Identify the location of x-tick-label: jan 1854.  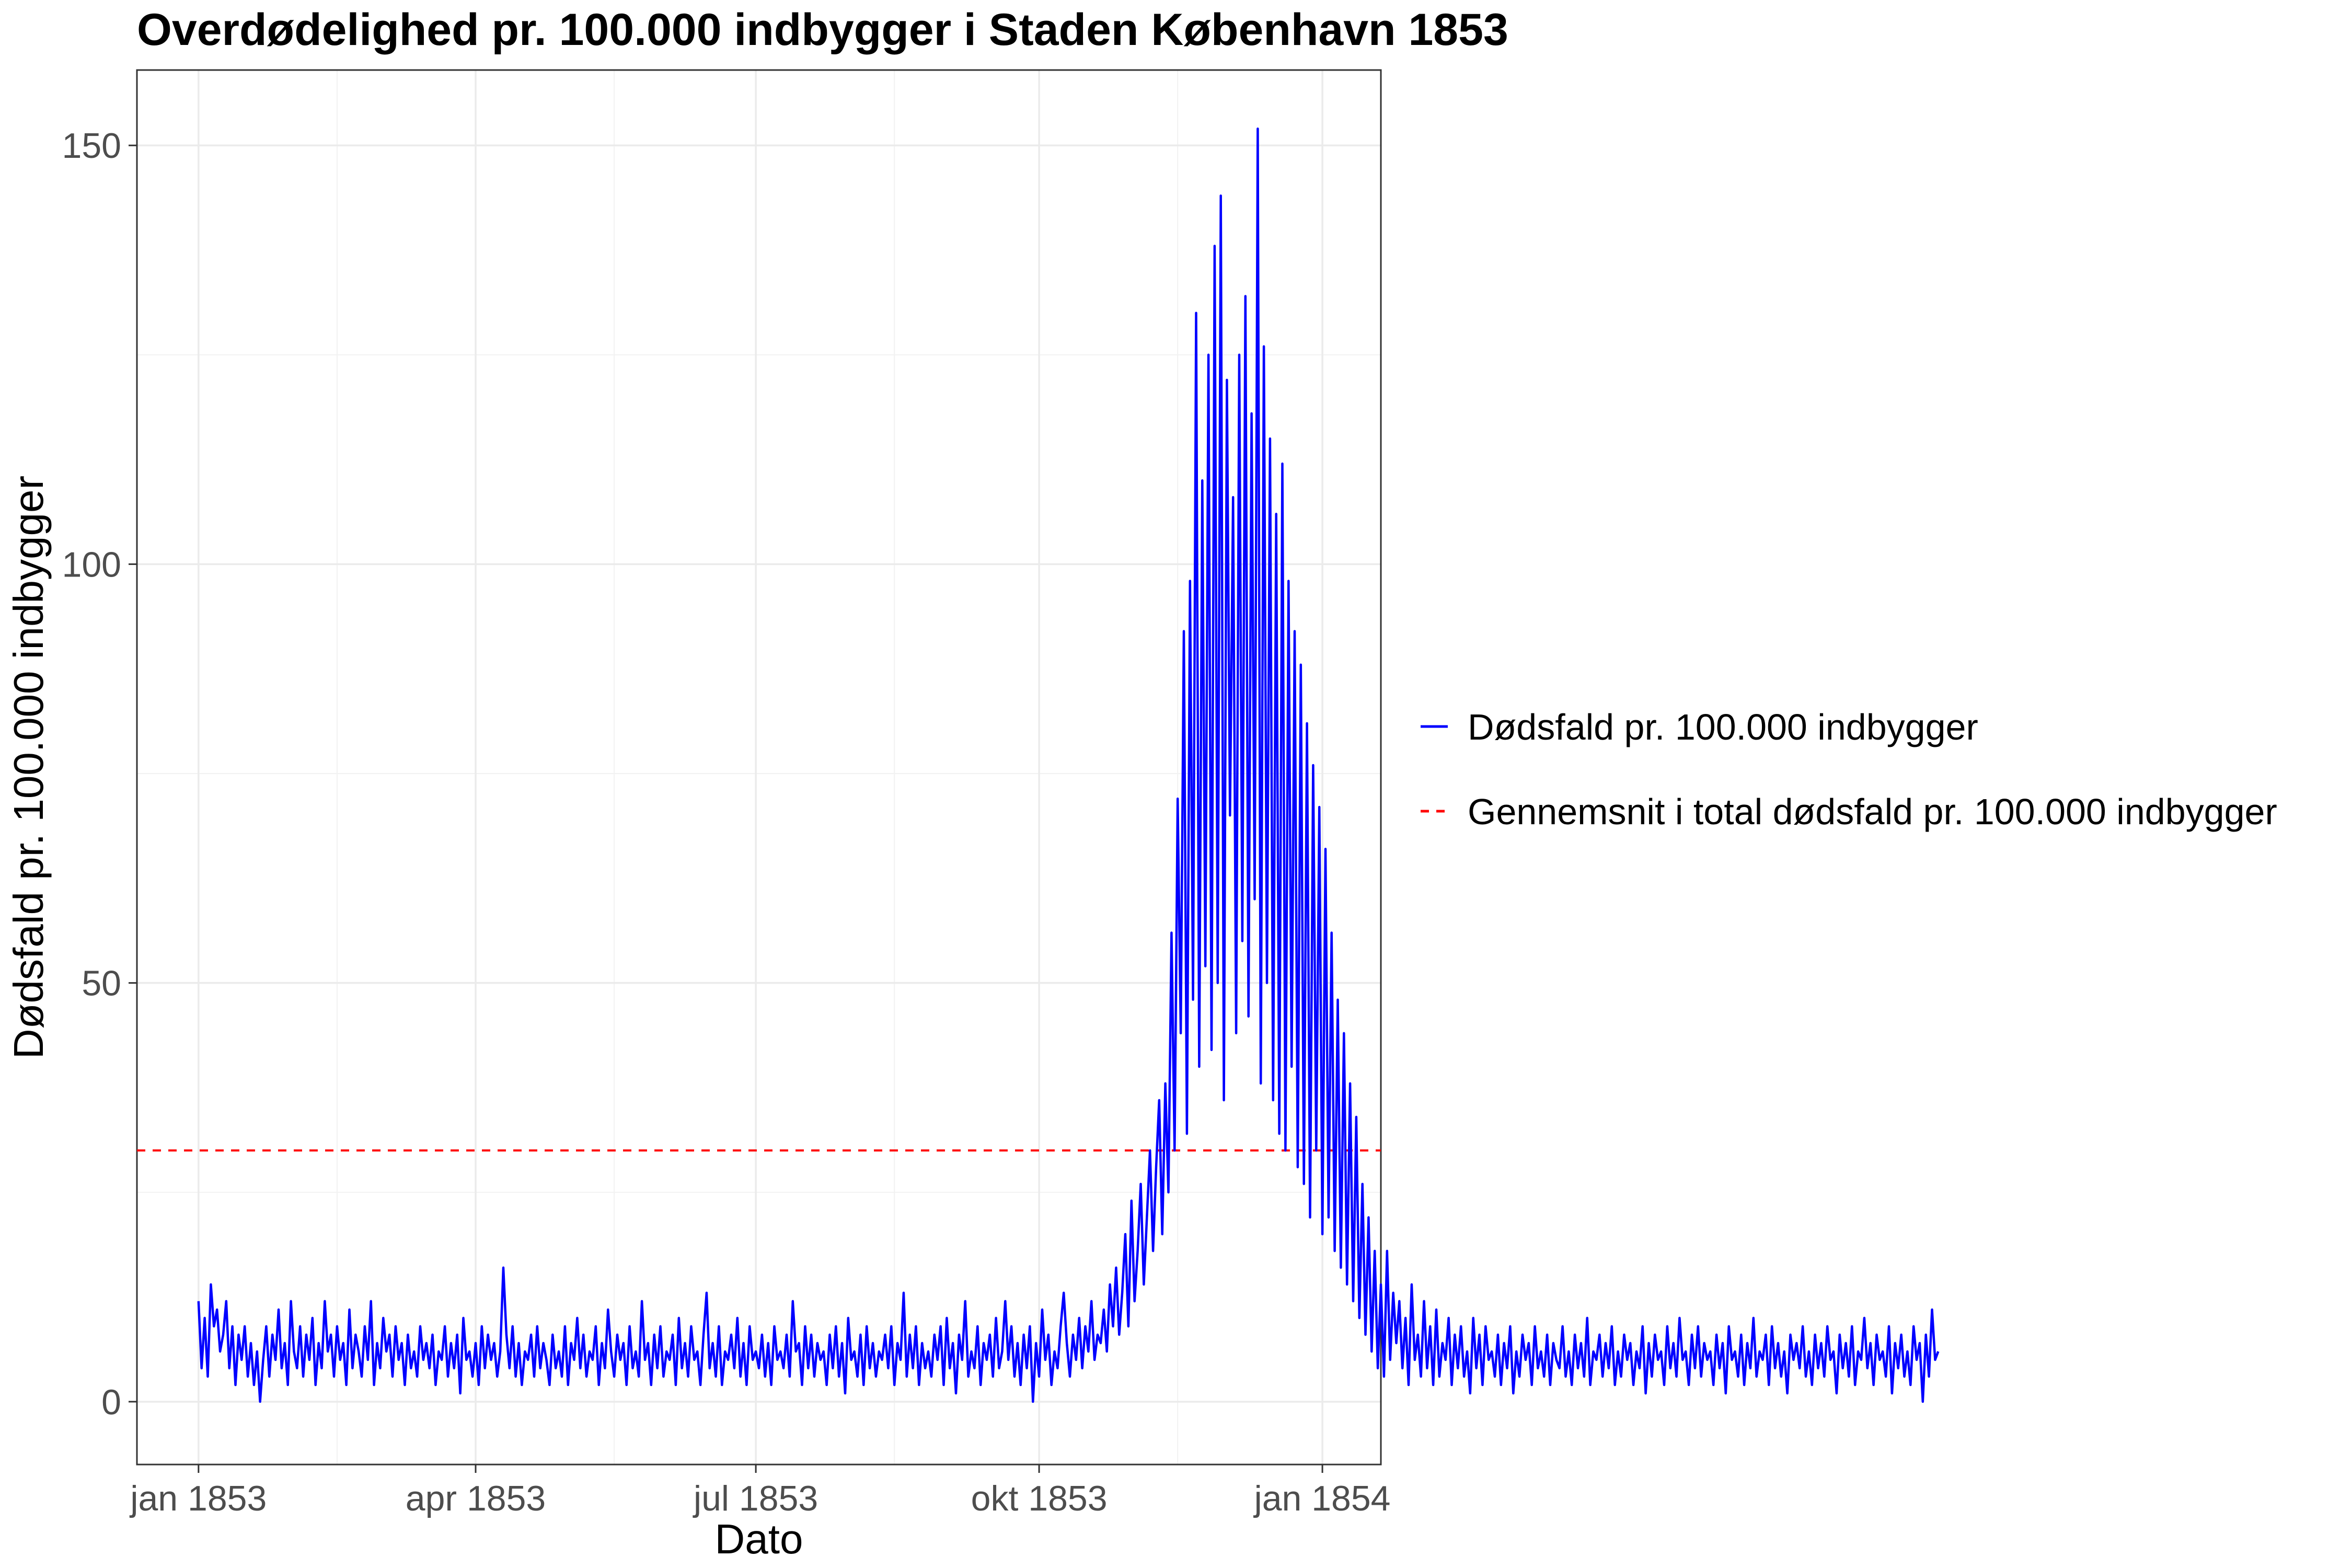
(1322, 1498).